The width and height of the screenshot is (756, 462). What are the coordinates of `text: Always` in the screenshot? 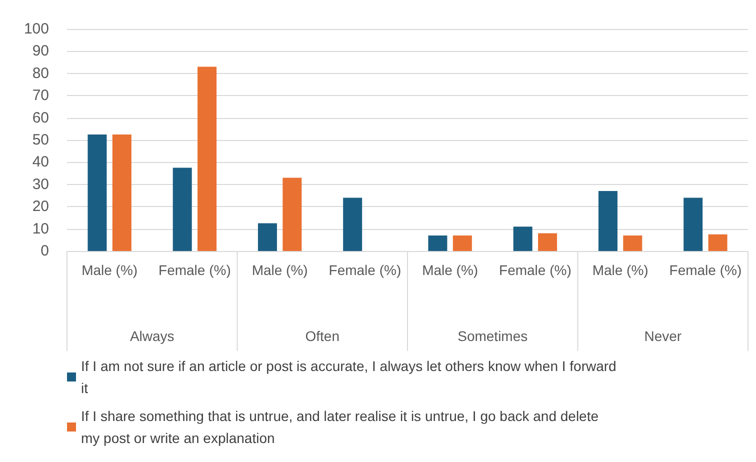 It's located at (152, 336).